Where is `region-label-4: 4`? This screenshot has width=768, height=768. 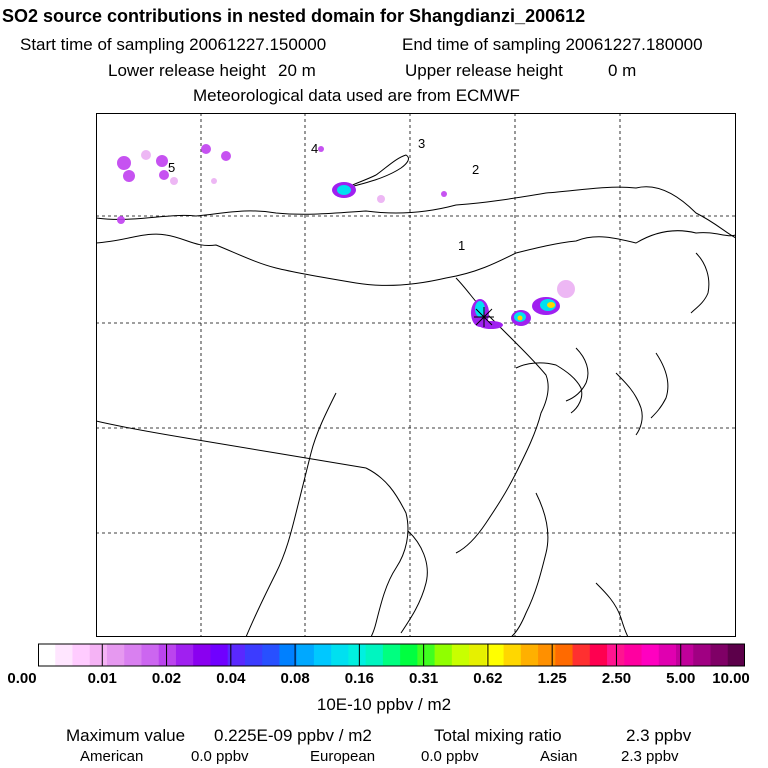
region-label-4: 4 is located at coordinates (314, 148).